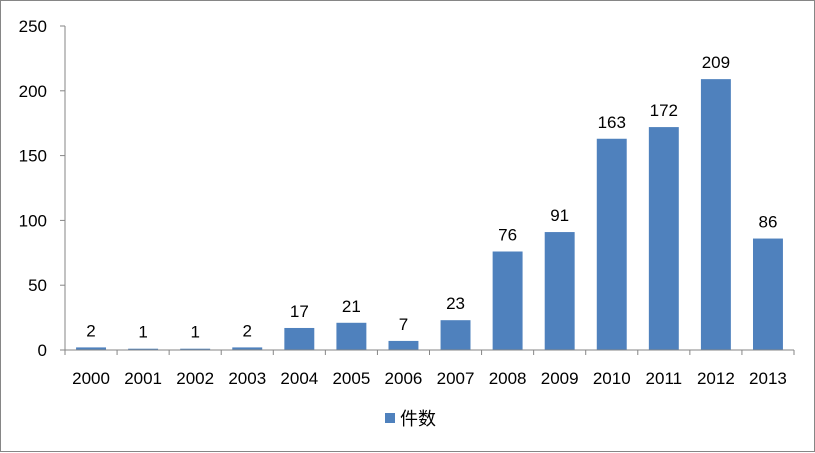  Describe the element at coordinates (143, 378) in the screenshot. I see `x-tick-label: 2001` at that location.